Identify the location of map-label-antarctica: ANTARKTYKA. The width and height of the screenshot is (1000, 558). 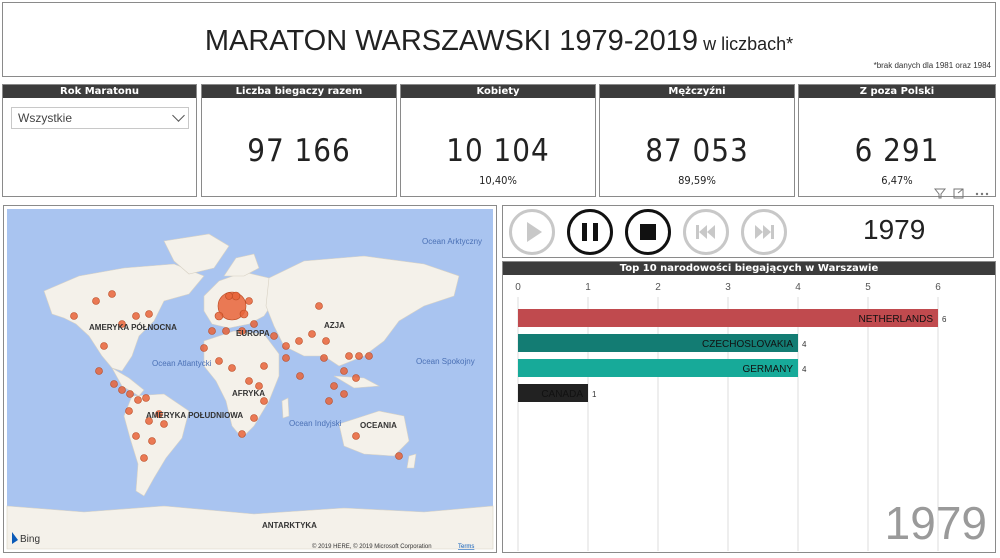
(289, 525).